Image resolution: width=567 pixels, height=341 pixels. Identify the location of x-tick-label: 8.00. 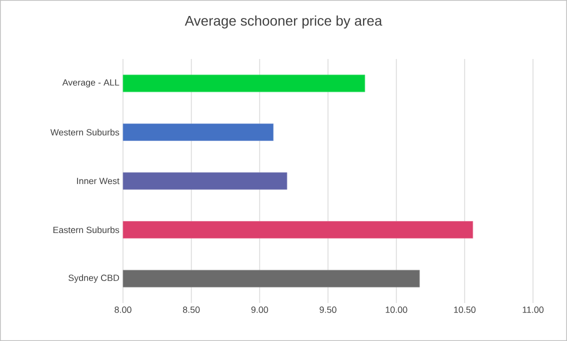
(123, 309).